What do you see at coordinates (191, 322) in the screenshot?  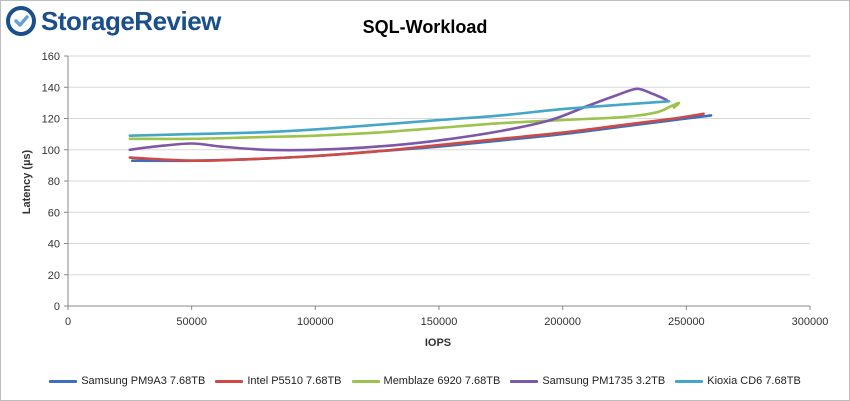 I see `x-tick-label-1: 50000` at bounding box center [191, 322].